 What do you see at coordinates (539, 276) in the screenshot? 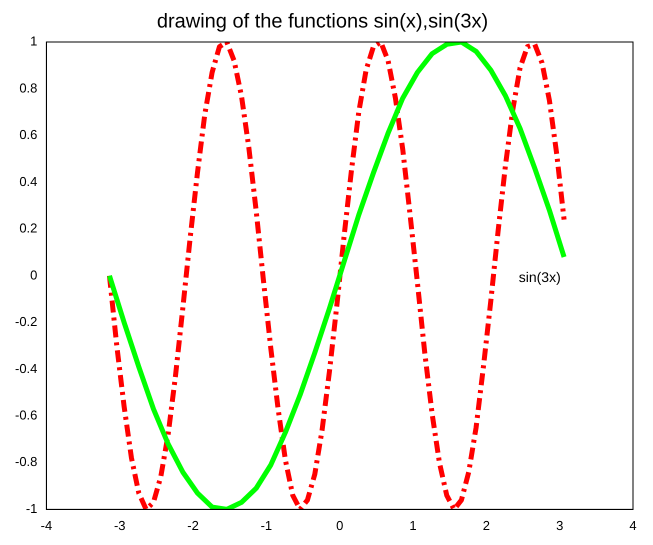
I see `annotation: sin(3x)` at bounding box center [539, 276].